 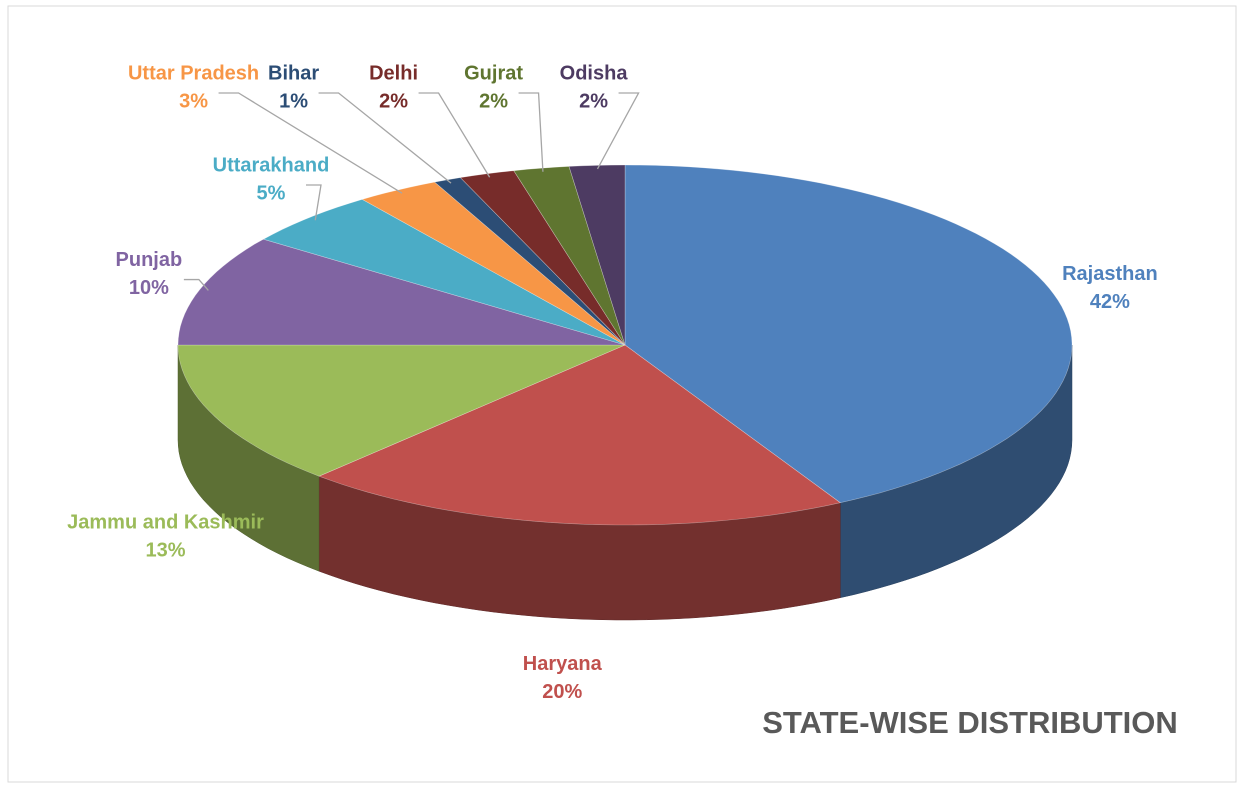 What do you see at coordinates (970, 722) in the screenshot?
I see `chart-title: STATE-WISE DISTRIBUTION` at bounding box center [970, 722].